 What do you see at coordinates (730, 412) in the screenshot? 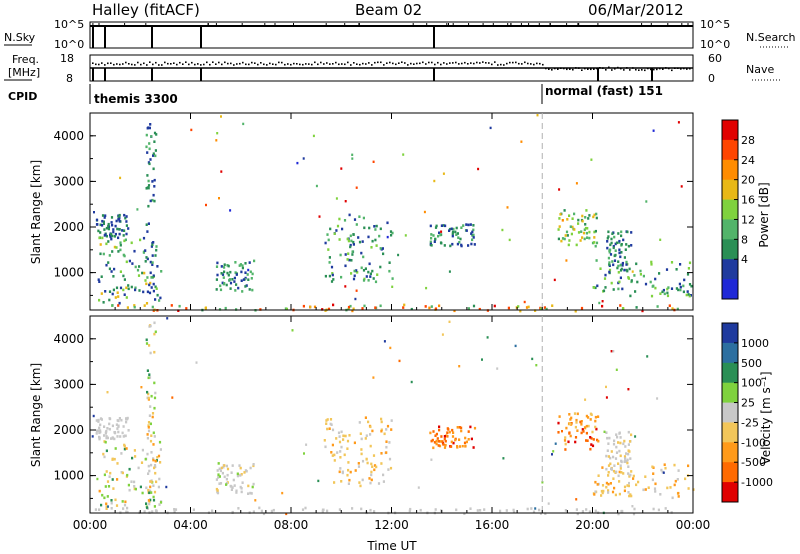
I see `colorbar-swatch` at bounding box center [730, 412].